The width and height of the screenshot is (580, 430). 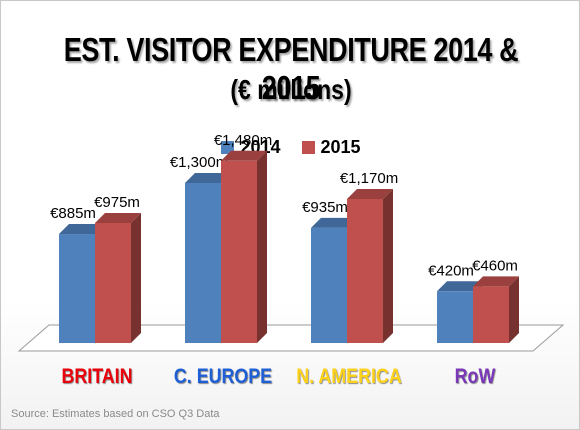 What do you see at coordinates (82, 229) in the screenshot?
I see `bar-top-britain-2014` at bounding box center [82, 229].